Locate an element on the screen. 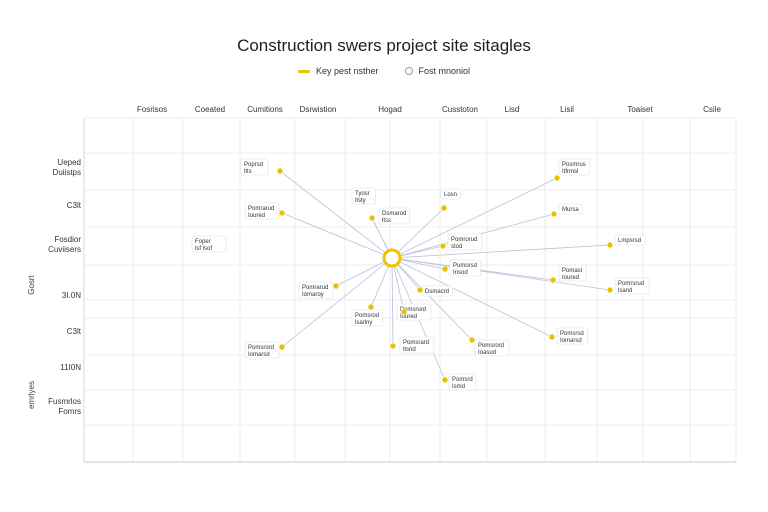  column-label: Lisil is located at coordinates (567, 109).